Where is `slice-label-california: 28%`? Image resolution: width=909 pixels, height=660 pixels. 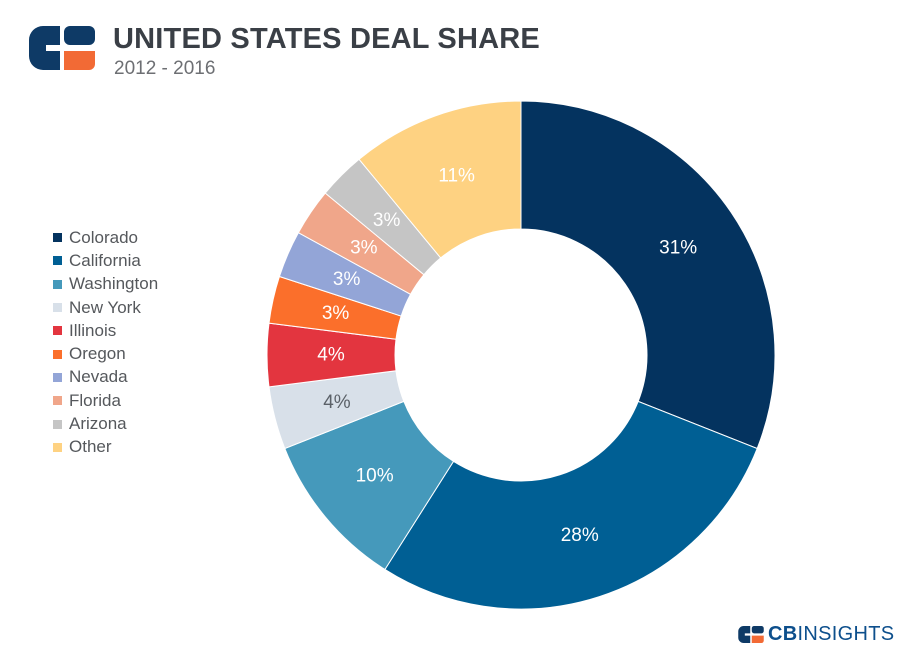 slice-label-california: 28% is located at coordinates (580, 535).